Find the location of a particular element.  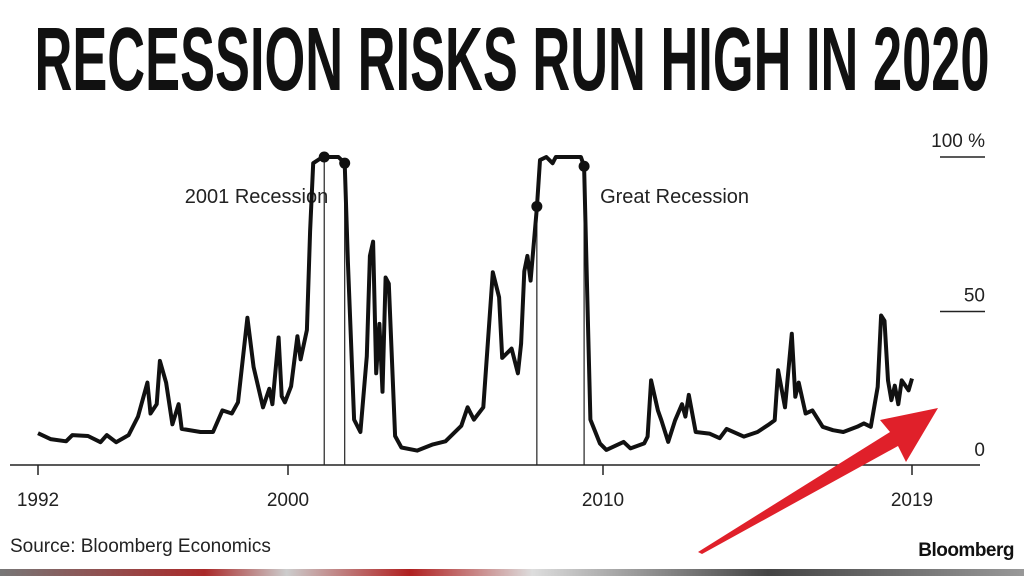

source-note: Source: Bloomberg Economics is located at coordinates (140, 546).